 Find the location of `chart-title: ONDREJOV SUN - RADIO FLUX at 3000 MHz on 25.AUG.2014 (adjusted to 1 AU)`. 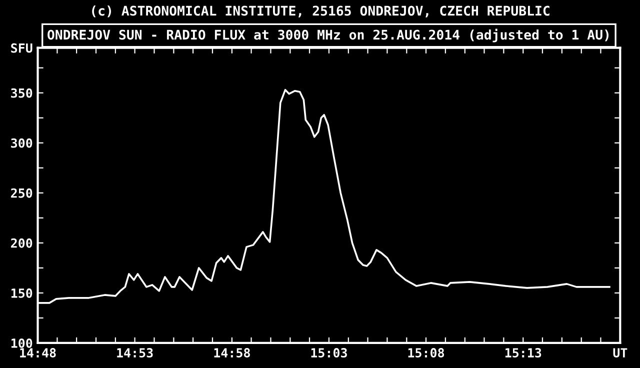

chart-title: ONDREJOV SUN - RADIO FLUX at 3000 MHz on 25.AUG.2014 (adjusted to 1 AU) is located at coordinates (328, 35).